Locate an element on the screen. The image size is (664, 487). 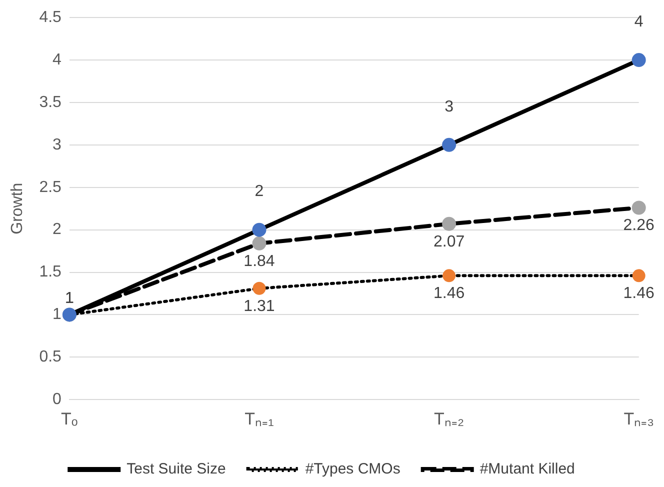
y-tick-label: 3 is located at coordinates (57, 145).